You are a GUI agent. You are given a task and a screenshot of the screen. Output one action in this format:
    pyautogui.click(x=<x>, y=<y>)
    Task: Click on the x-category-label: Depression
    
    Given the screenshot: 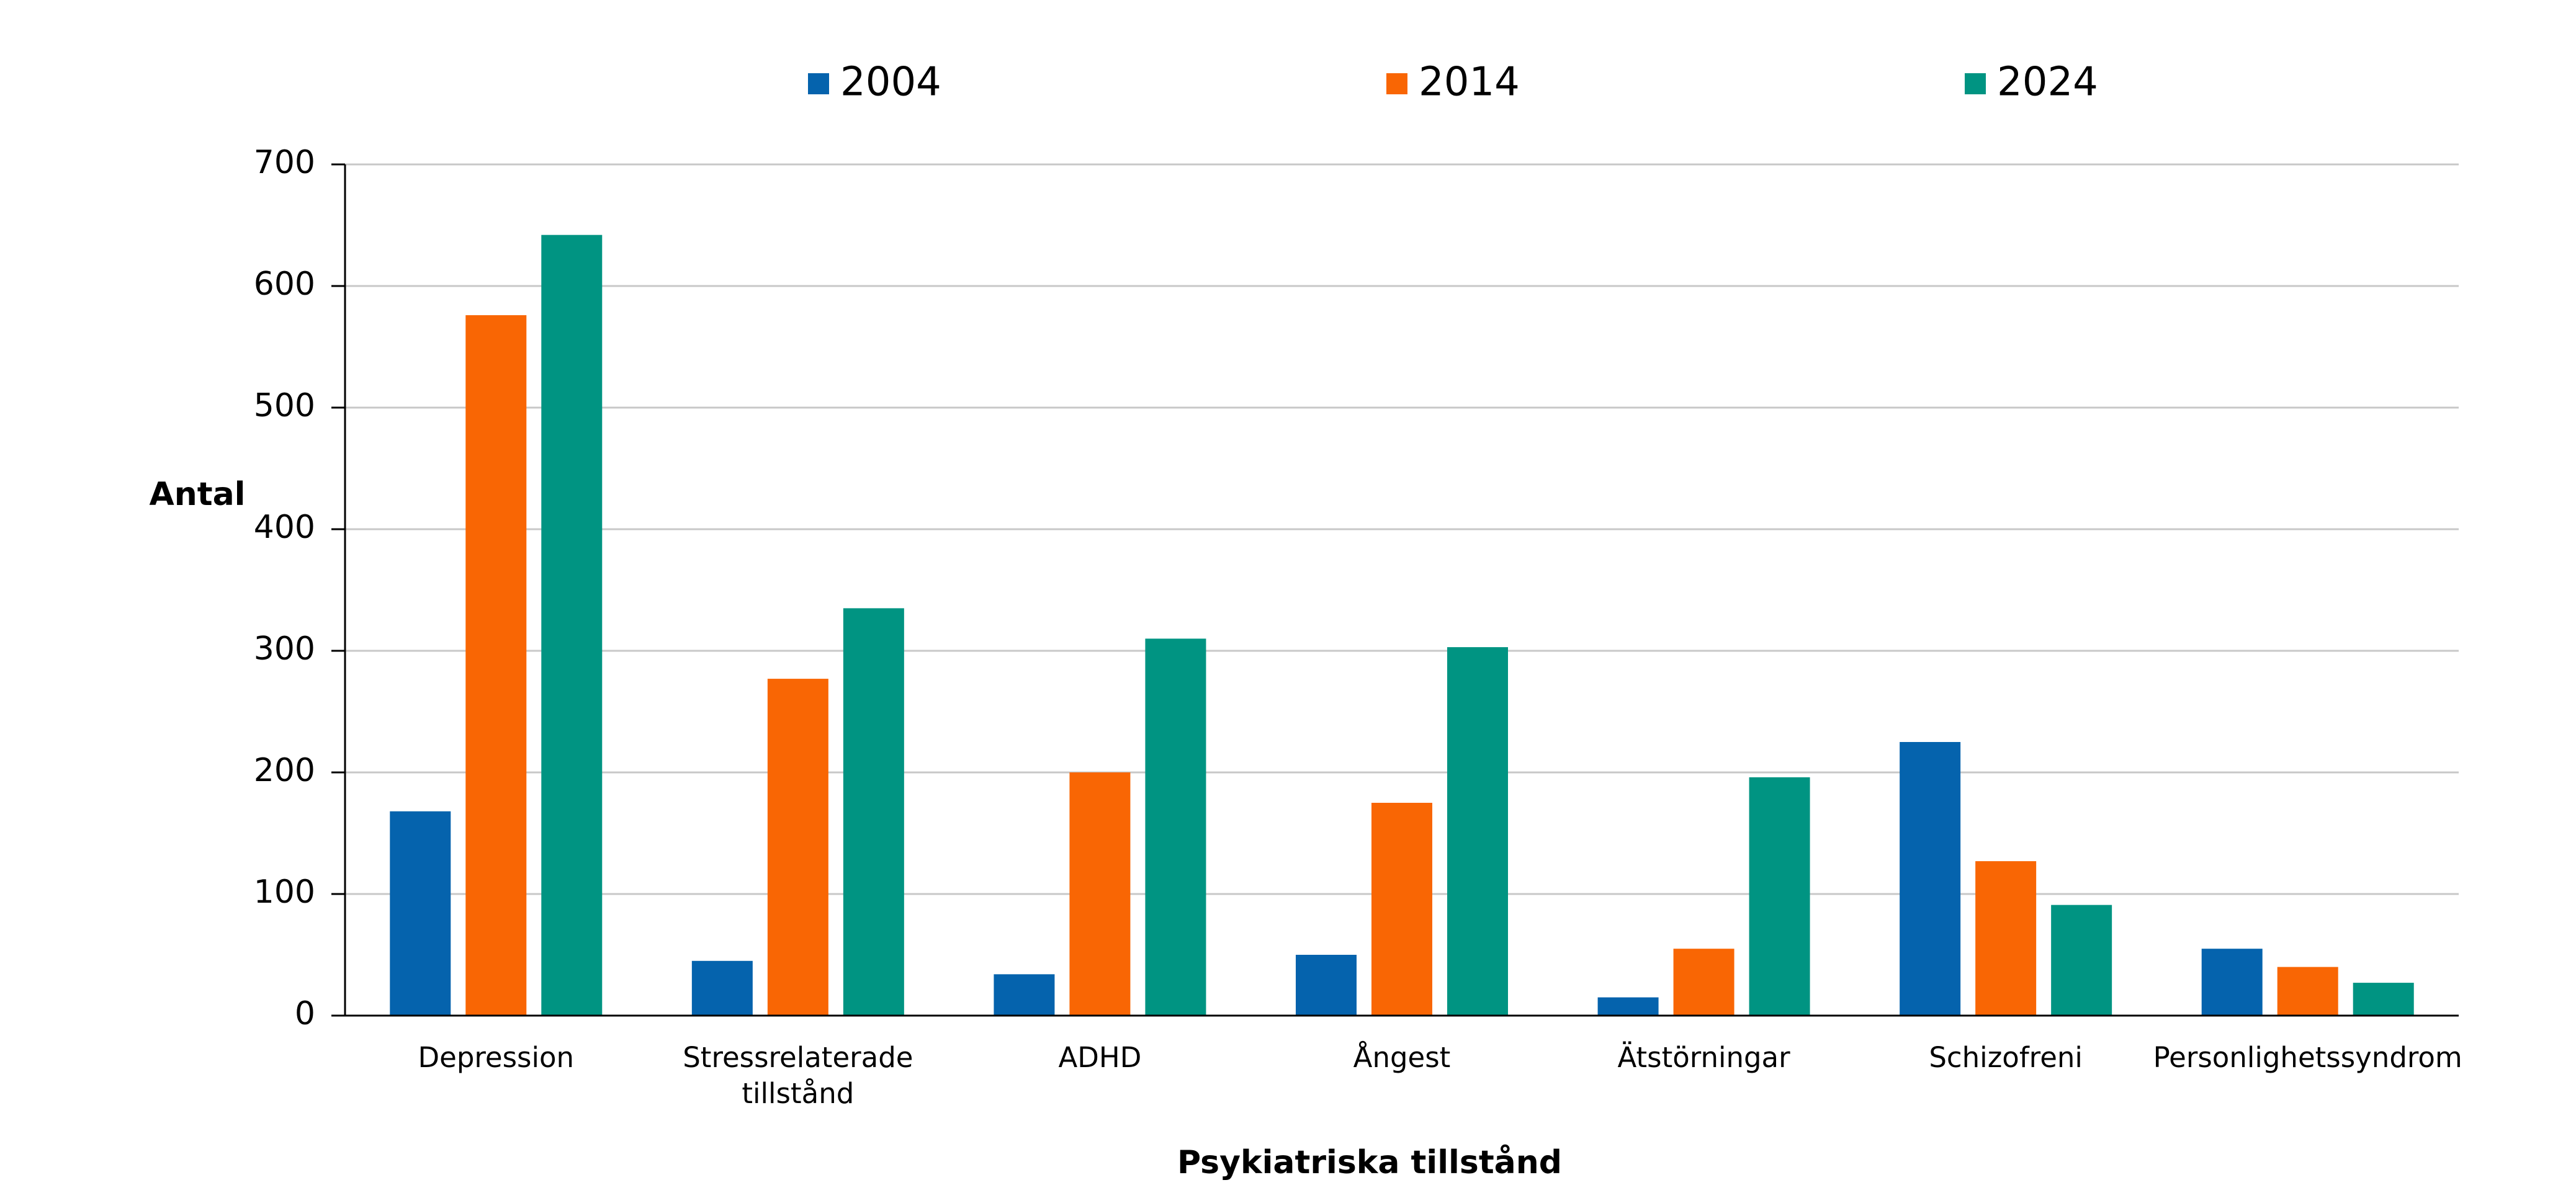 What is the action you would take?
    pyautogui.click(x=497, y=1057)
    